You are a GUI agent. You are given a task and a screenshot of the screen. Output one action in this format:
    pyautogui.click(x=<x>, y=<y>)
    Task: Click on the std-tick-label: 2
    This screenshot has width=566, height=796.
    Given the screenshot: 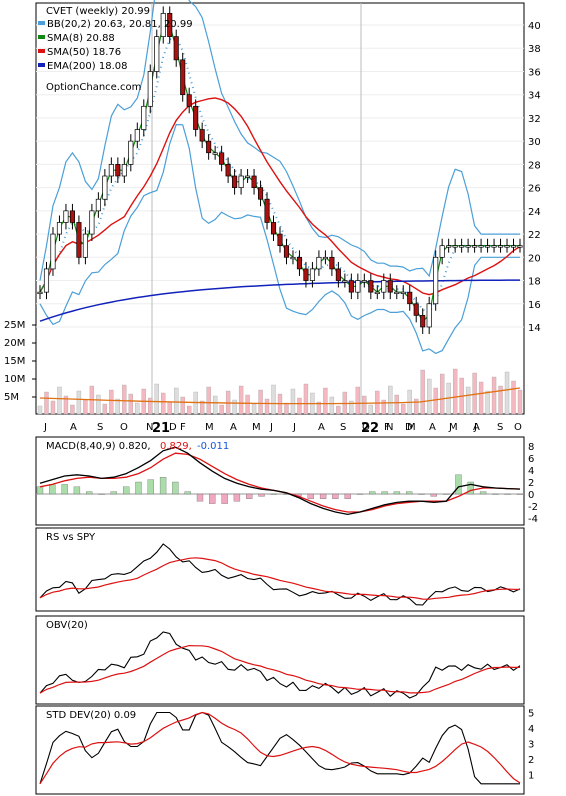 What is the action you would take?
    pyautogui.click(x=531, y=760)
    